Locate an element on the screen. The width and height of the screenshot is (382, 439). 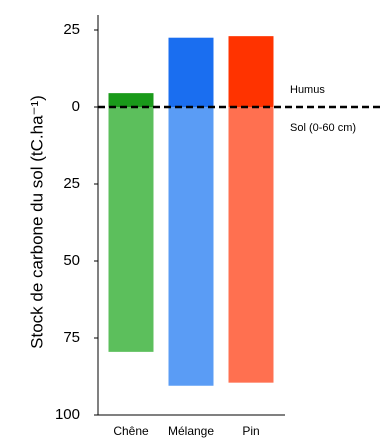
x-tick-label: Mélange is located at coordinates (191, 431).